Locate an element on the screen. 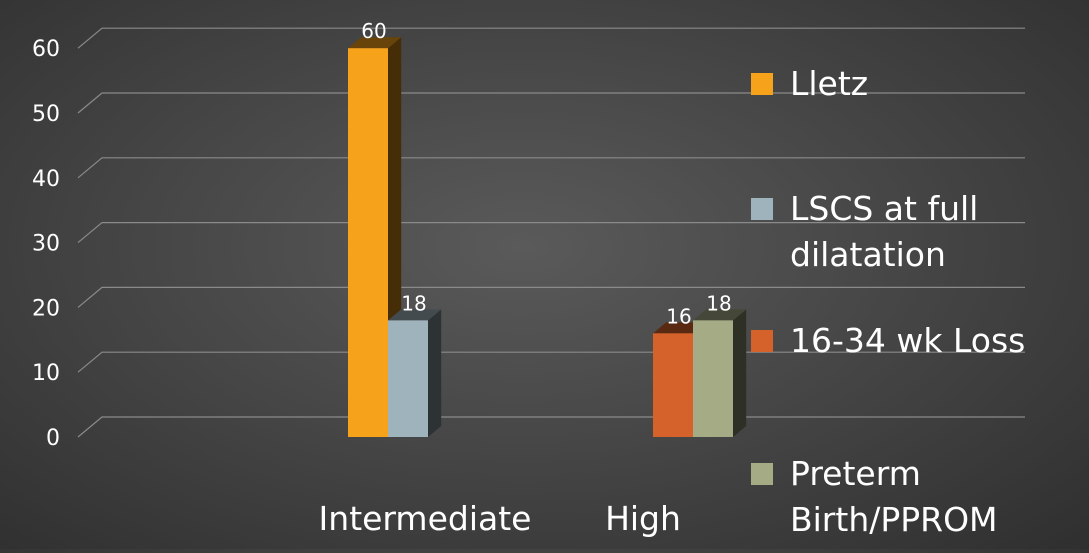 The height and width of the screenshot is (553, 1089). x-tick-label: High is located at coordinates (643, 518).